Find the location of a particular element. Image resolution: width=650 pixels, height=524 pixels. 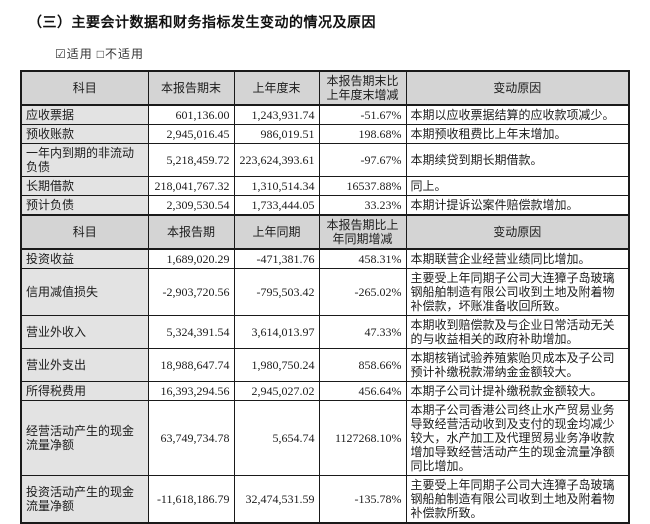

row-current-value: 18,988,647.74 is located at coordinates (191, 365).